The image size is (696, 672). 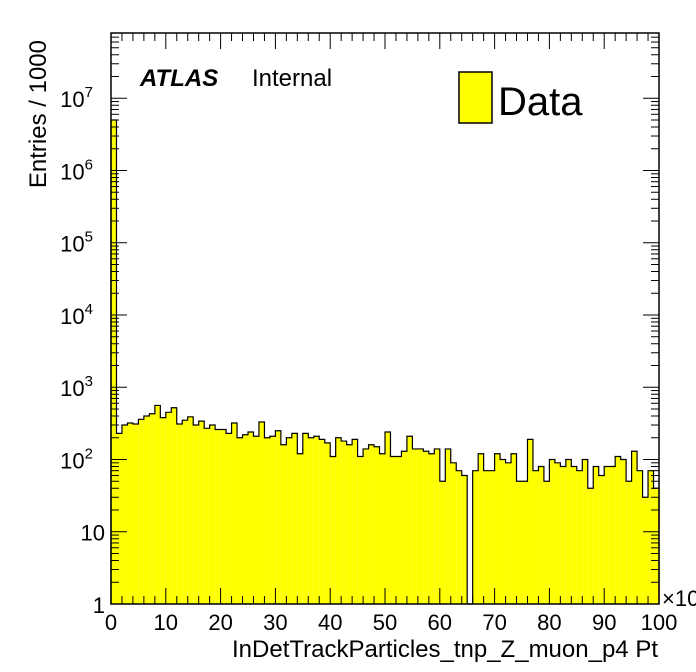 What do you see at coordinates (440, 622) in the screenshot?
I see `x-tick-label: 60` at bounding box center [440, 622].